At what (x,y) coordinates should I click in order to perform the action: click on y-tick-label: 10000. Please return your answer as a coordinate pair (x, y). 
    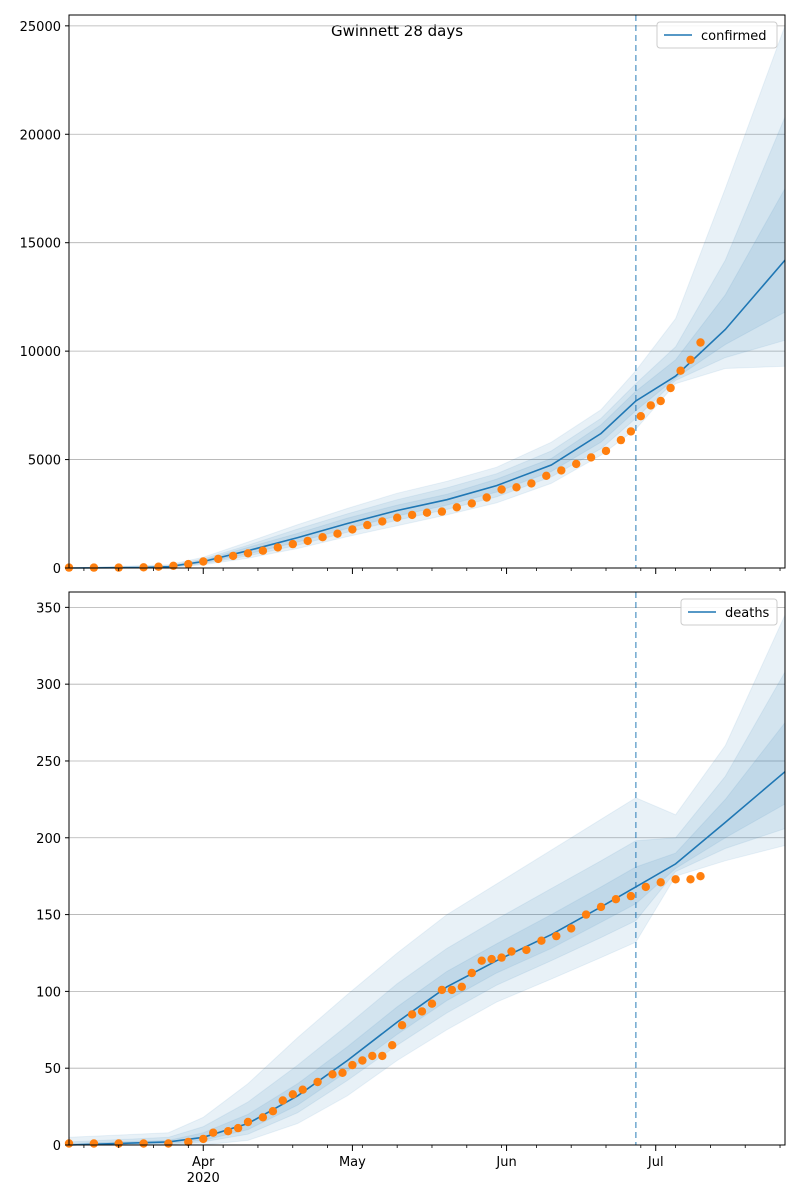
    Looking at the image, I should click on (40, 352).